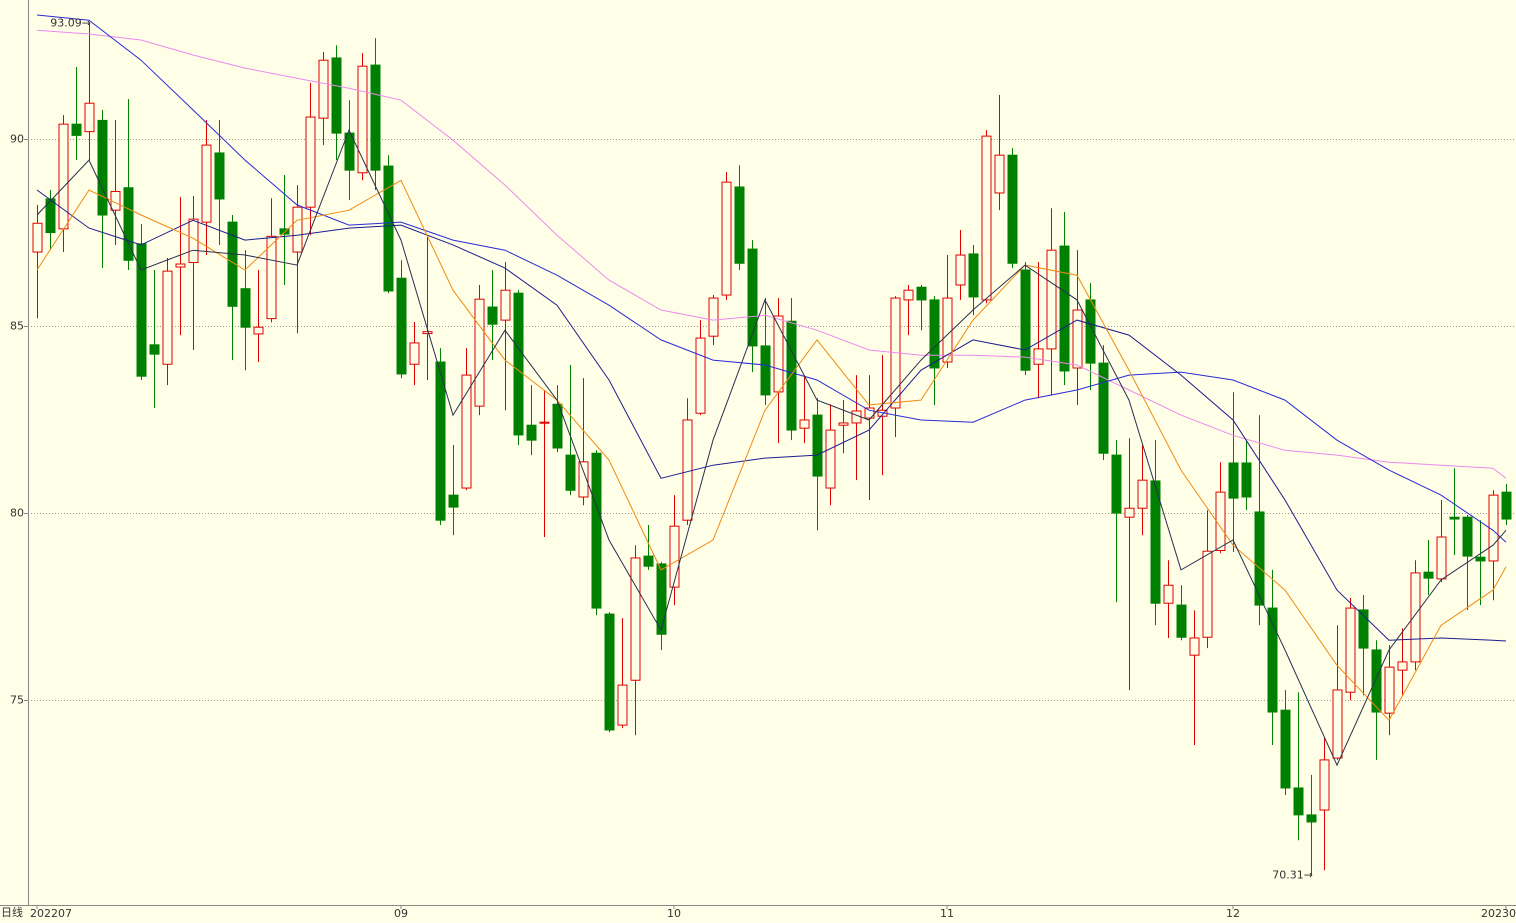  Describe the element at coordinates (17, 139) in the screenshot. I see `y-tick-label: 90` at that location.